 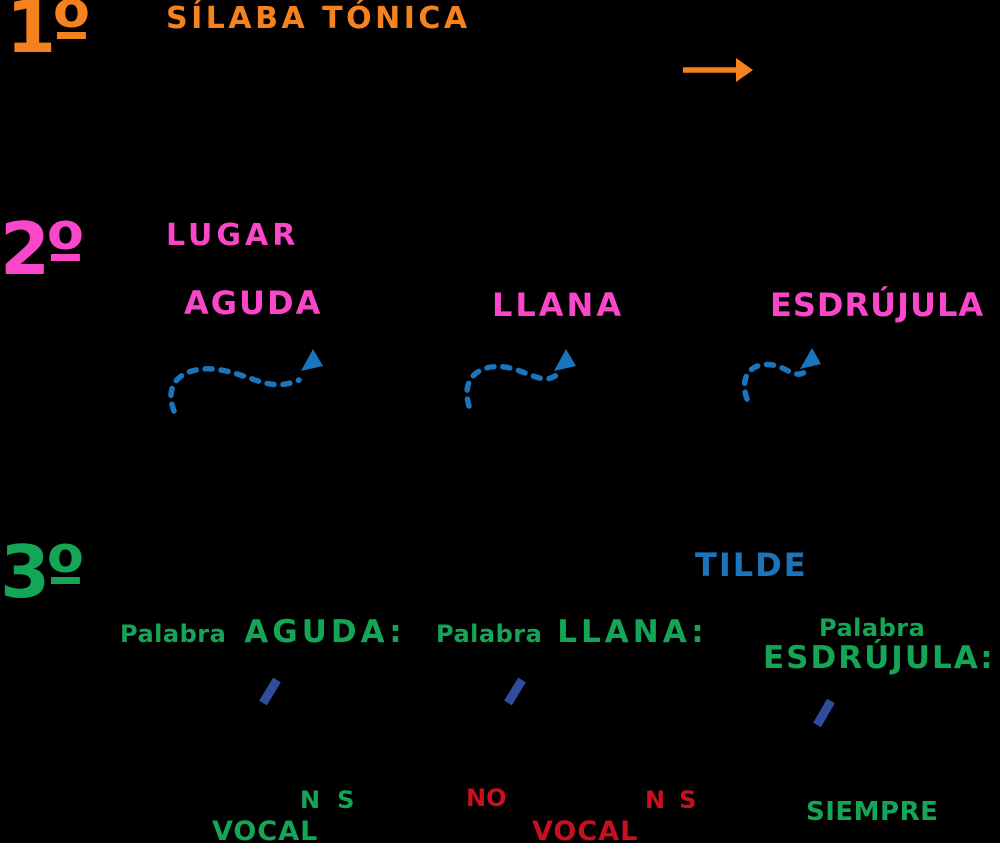 I want to click on rule-aguda: Palabra AGUDA:, so click(x=263, y=632).